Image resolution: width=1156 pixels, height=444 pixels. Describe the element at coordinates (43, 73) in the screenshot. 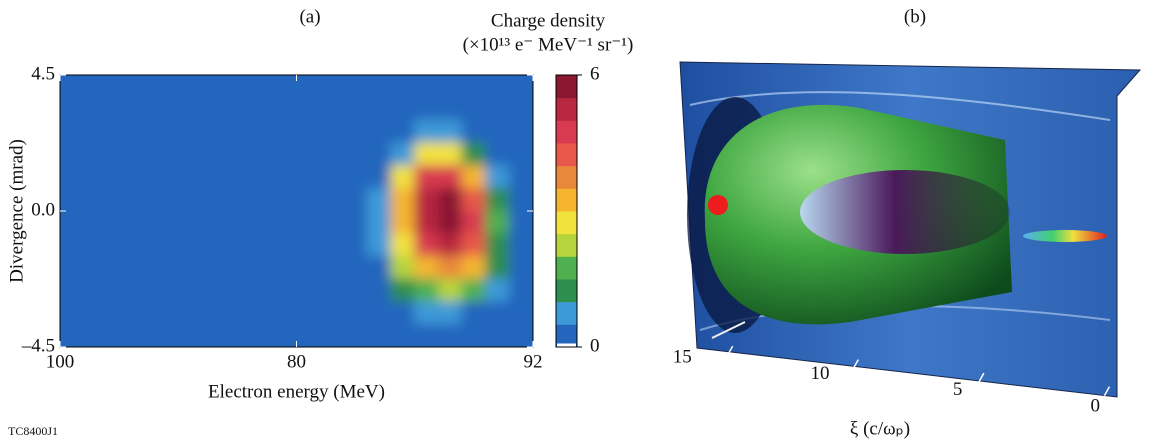

I see `y-tick-label: 4.5` at that location.